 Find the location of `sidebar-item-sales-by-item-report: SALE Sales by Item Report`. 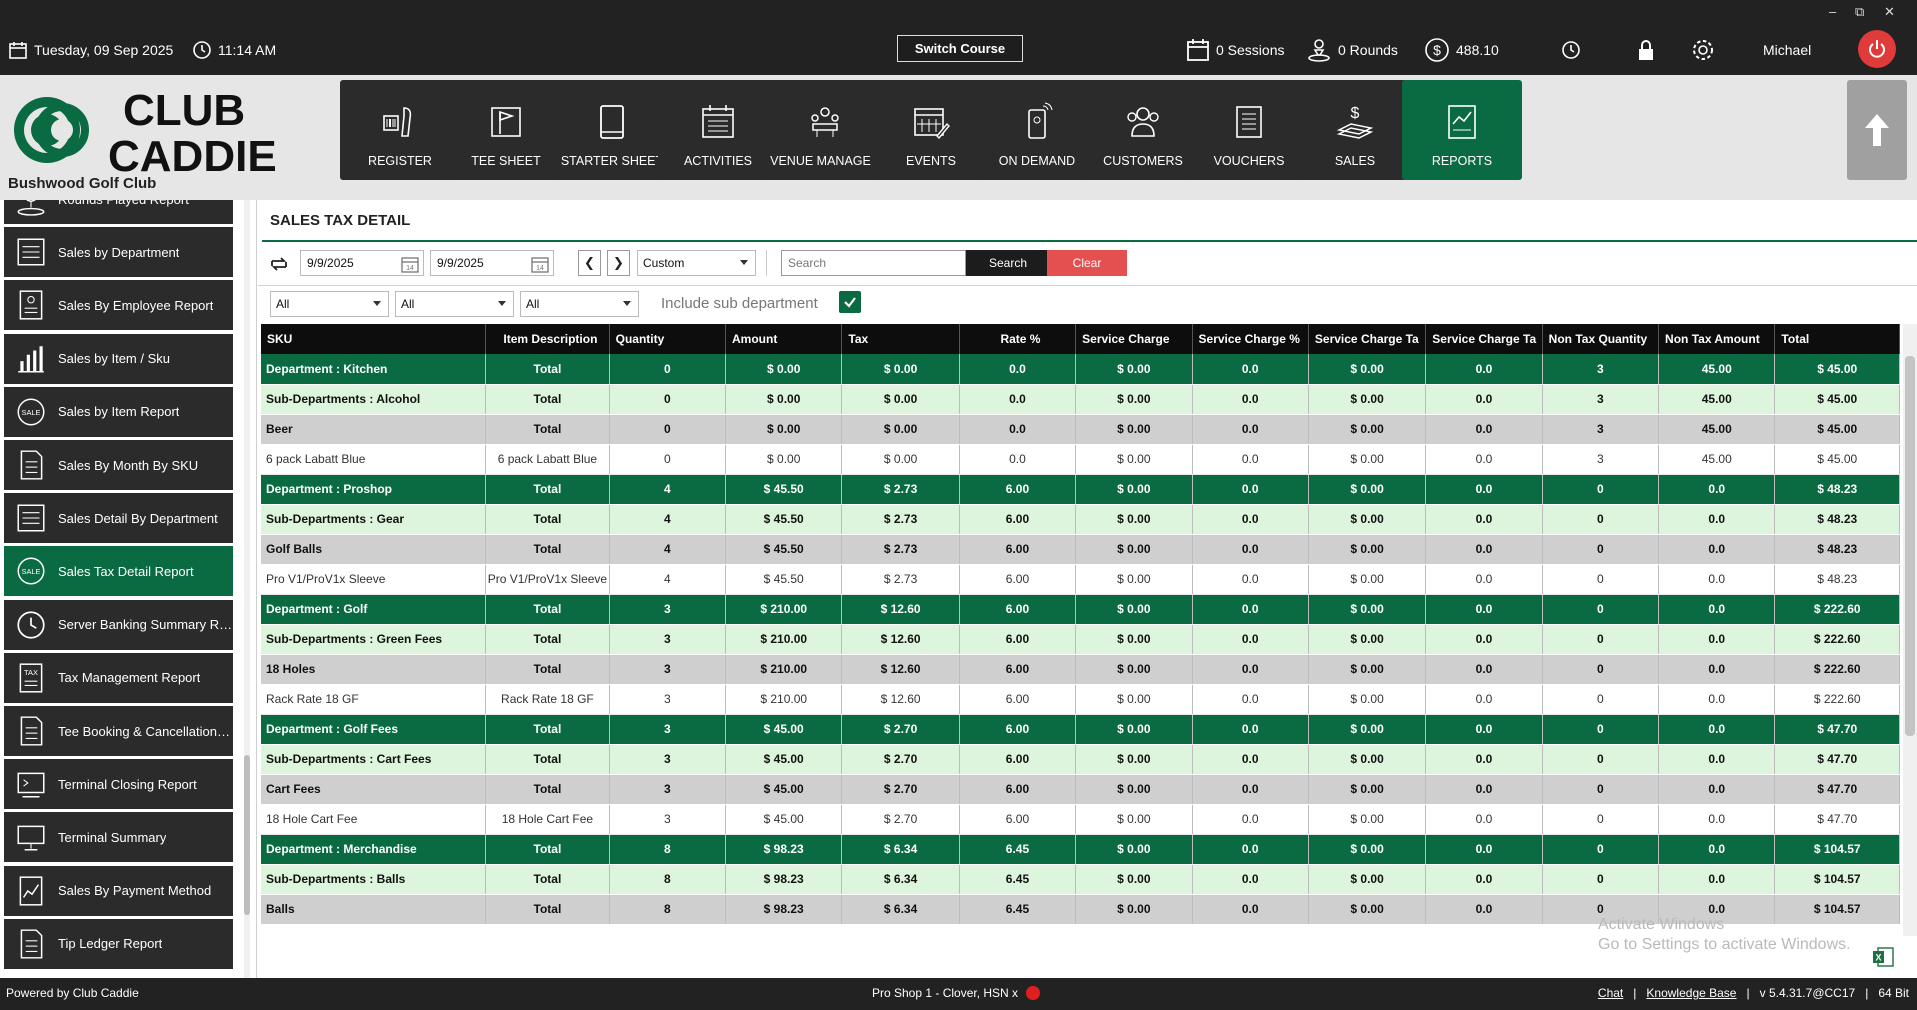

sidebar-item-sales-by-item-report: SALE Sales by Item Report is located at coordinates (118, 411).